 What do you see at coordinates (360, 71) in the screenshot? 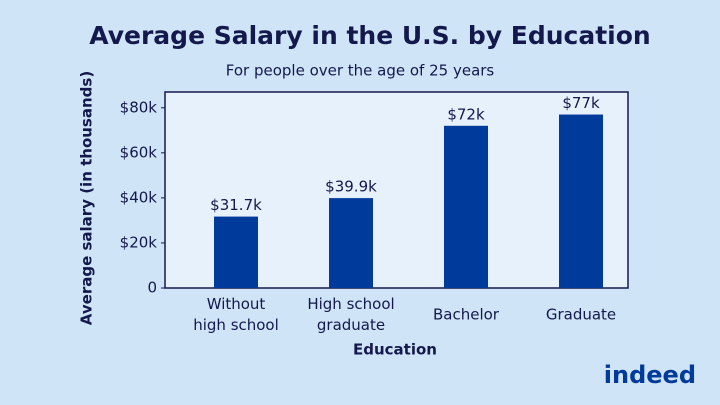
I see `chart-subtitle: For people over the age of 25 years` at bounding box center [360, 71].